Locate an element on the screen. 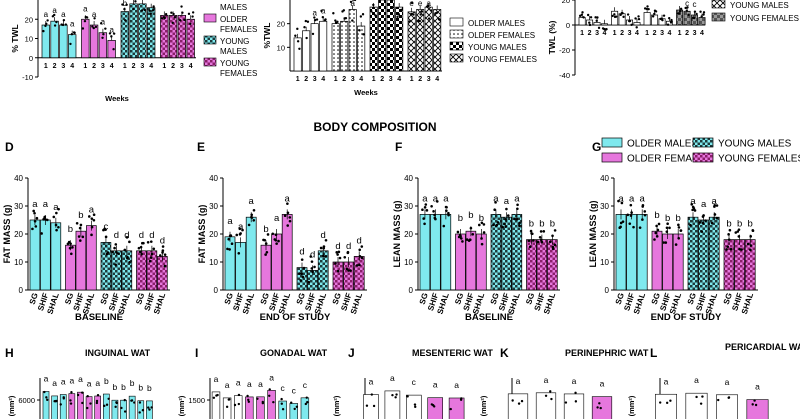 This screenshot has width=800, height=419. y-axis-label: LEAN MASS (g) is located at coordinates (593, 234).